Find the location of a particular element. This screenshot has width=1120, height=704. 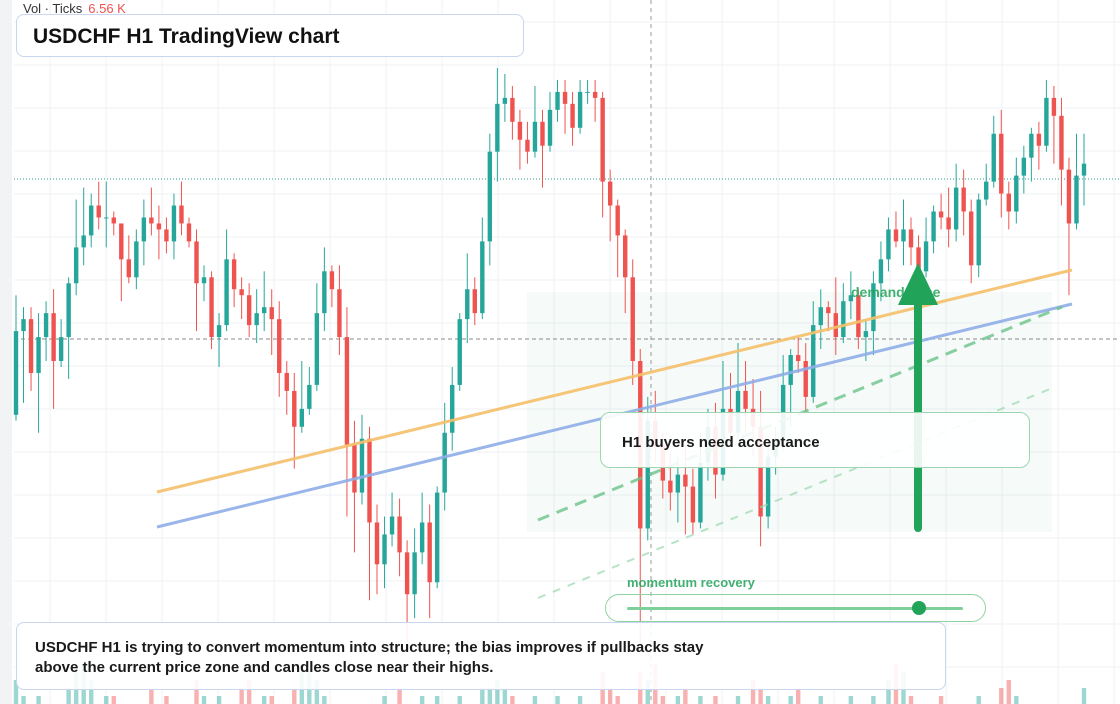

momentum-slider is located at coordinates (795, 608).